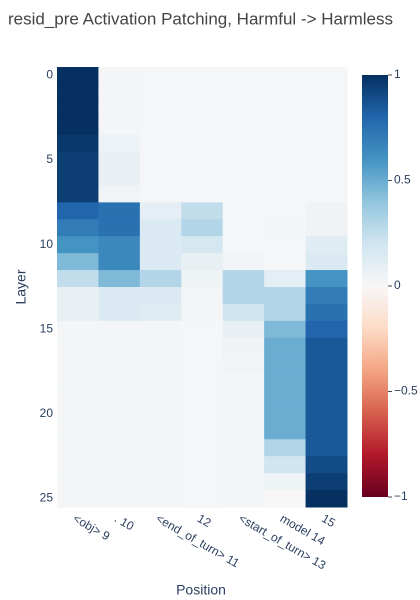 This screenshot has height=600, width=420. What do you see at coordinates (47, 244) in the screenshot?
I see `y-tick-label: 10` at bounding box center [47, 244].